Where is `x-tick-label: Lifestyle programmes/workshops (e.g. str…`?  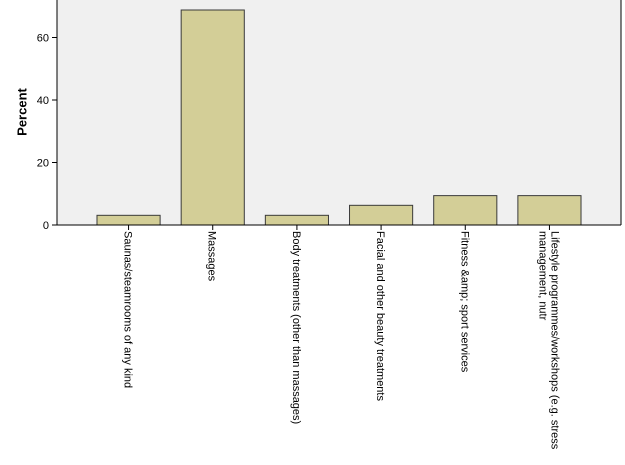
x-tick-label: Lifestyle programmes/workshops (e.g. str… is located at coordinates (548, 340).